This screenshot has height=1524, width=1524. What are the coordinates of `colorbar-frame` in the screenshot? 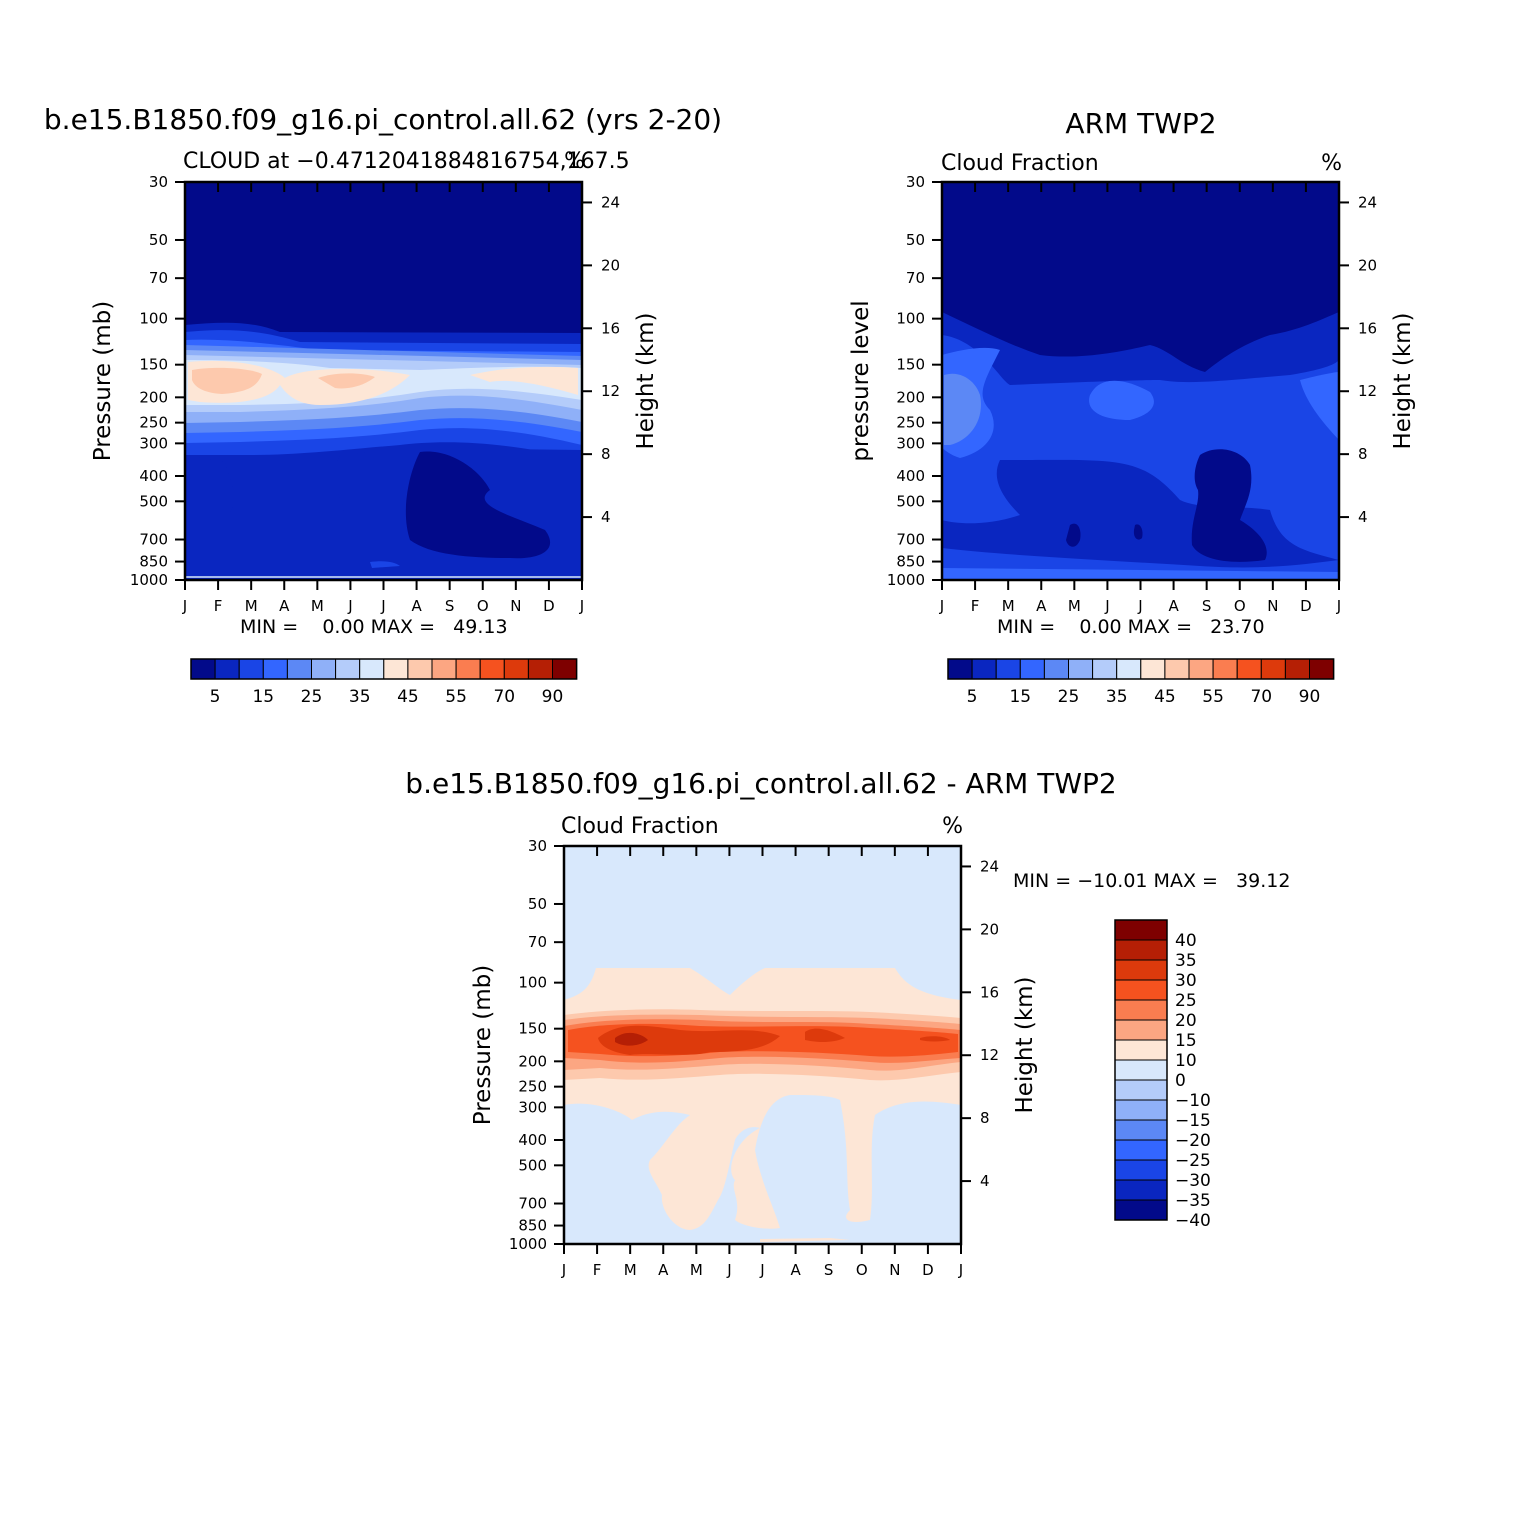 It's located at (1141, 1070).